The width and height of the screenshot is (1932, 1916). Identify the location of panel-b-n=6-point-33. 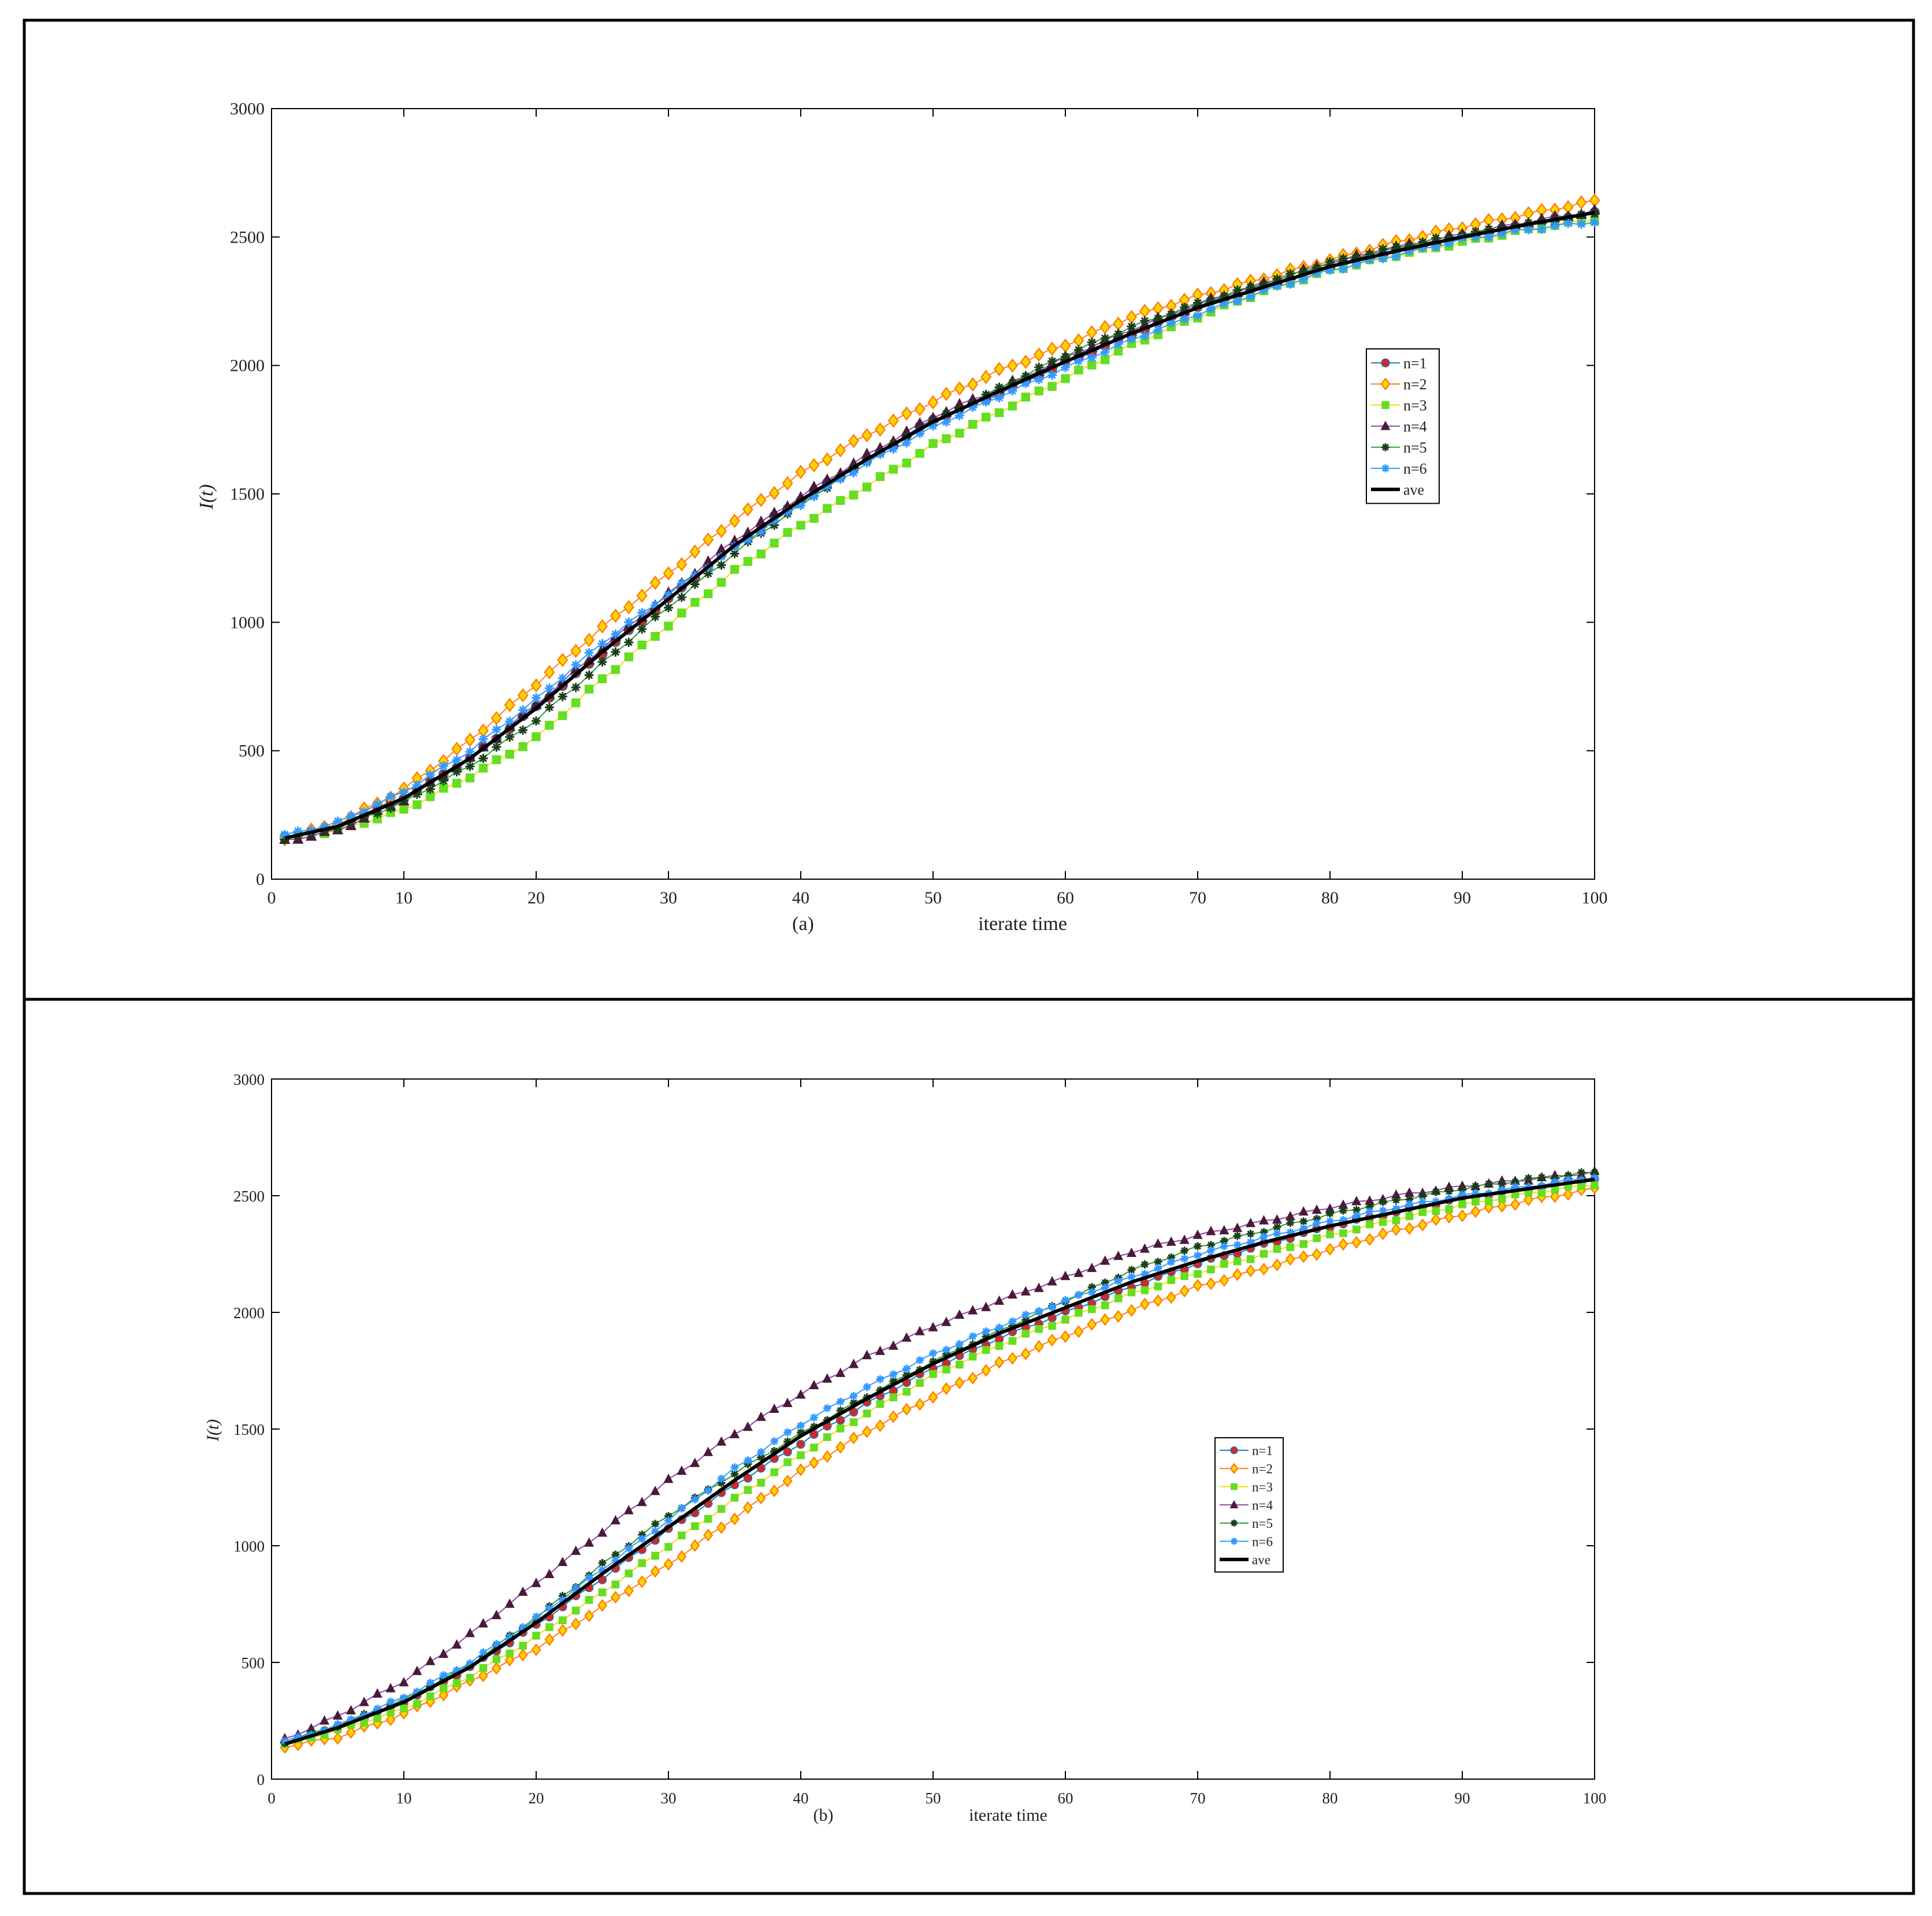
(721, 1479).